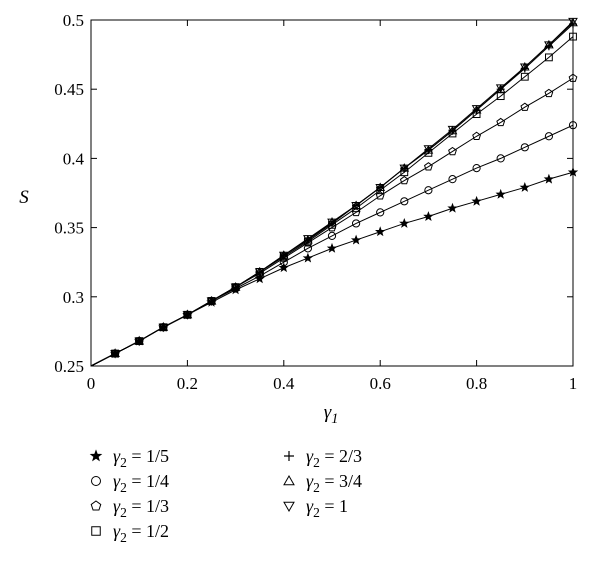 Image resolution: width=600 pixels, height=562 pixels. I want to click on y-tick-label: 0.45, so click(69, 89).